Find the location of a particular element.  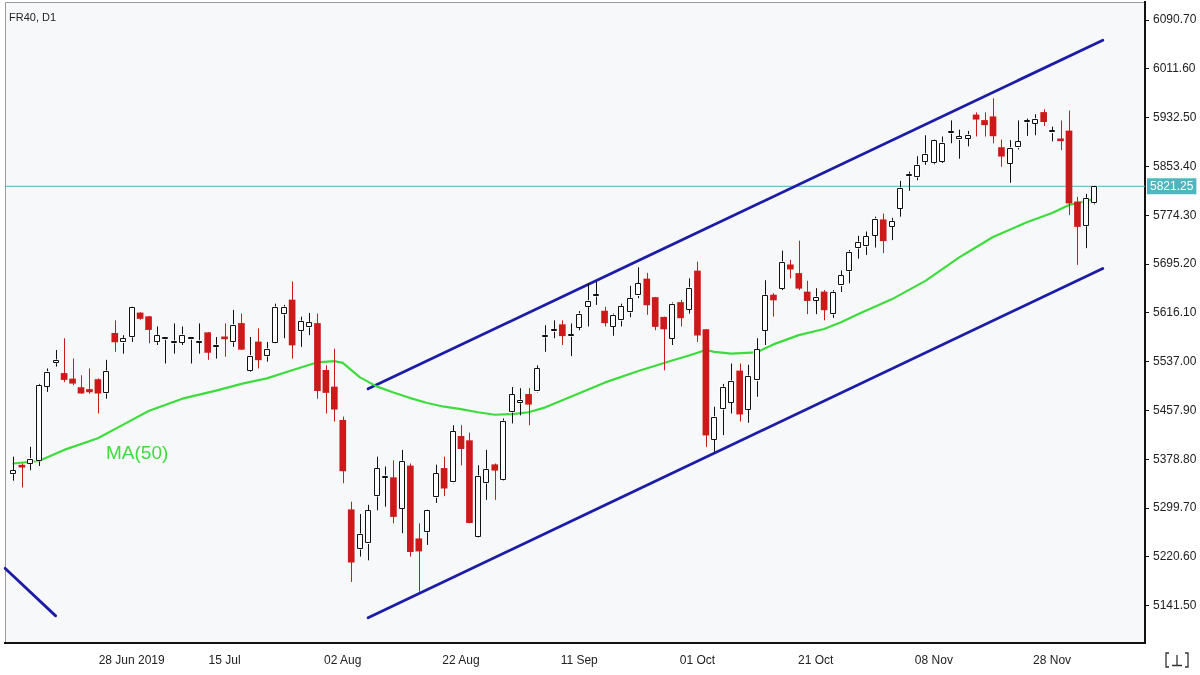

text: FR40, D1 is located at coordinates (33, 17).